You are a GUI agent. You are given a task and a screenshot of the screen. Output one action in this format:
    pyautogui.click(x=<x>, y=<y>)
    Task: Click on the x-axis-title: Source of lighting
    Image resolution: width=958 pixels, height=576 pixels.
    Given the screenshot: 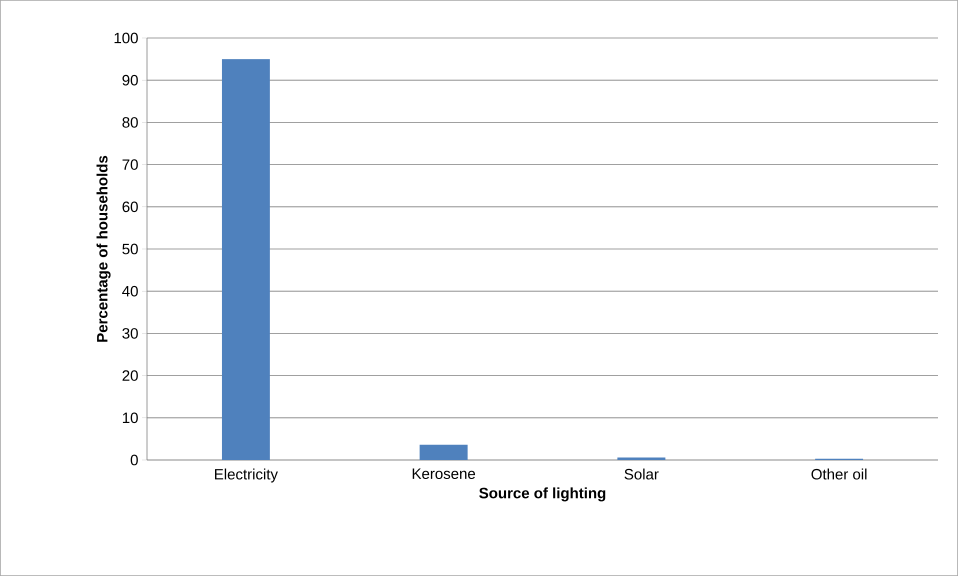 What is the action you would take?
    pyautogui.click(x=542, y=494)
    